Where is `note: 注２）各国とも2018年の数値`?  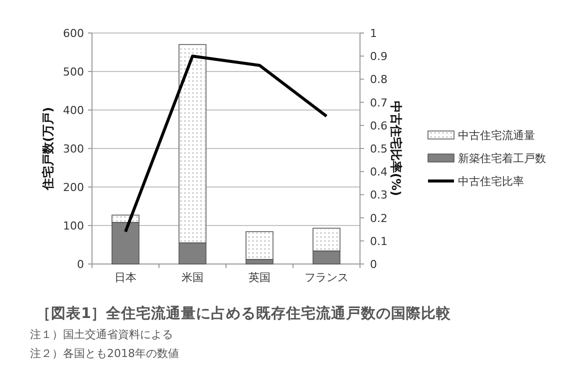 note: 注２）各国とも2018年の数値 is located at coordinates (104, 353).